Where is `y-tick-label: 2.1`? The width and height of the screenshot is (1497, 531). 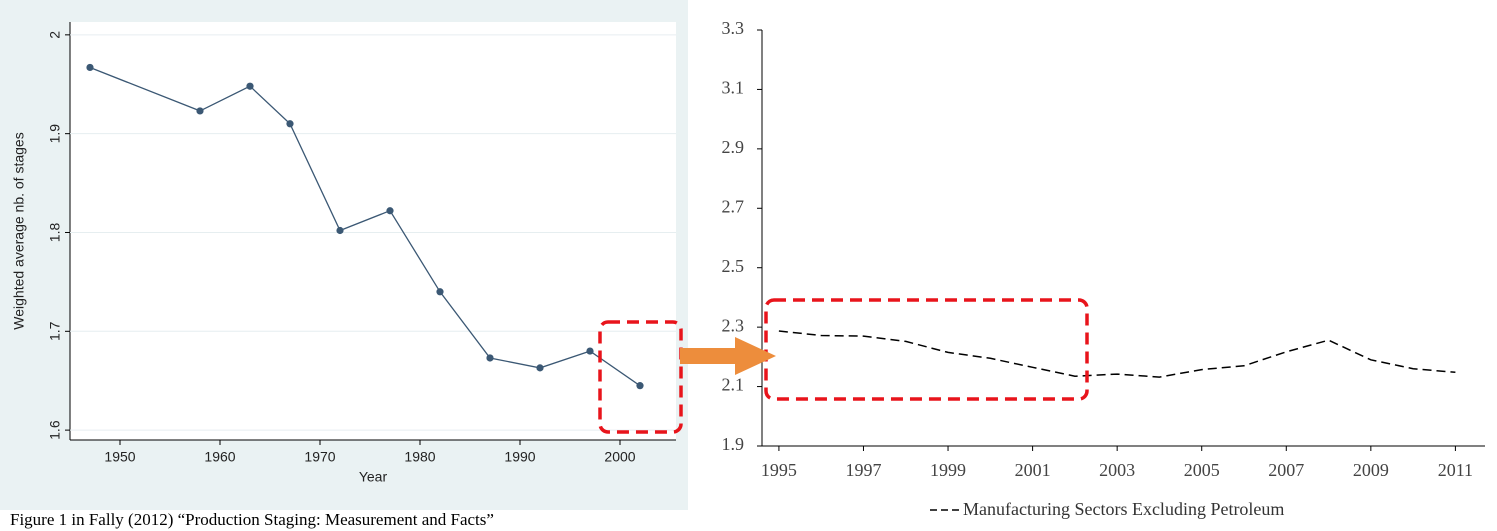 y-tick-label: 2.1 is located at coordinates (733, 385).